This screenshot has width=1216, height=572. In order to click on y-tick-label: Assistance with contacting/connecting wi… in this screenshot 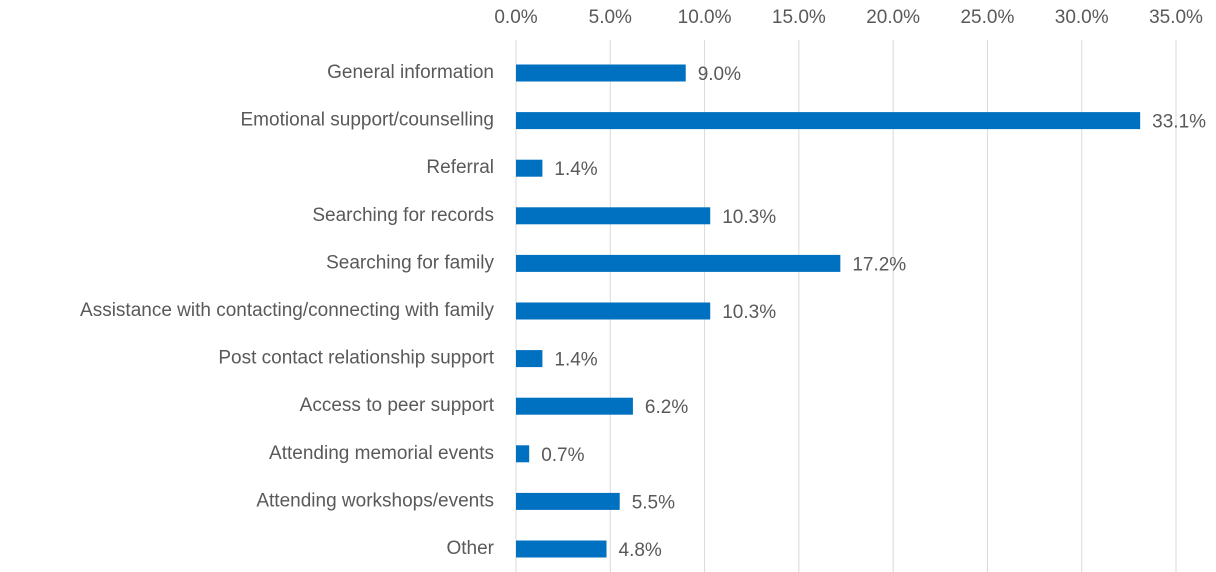, I will do `click(287, 310)`.